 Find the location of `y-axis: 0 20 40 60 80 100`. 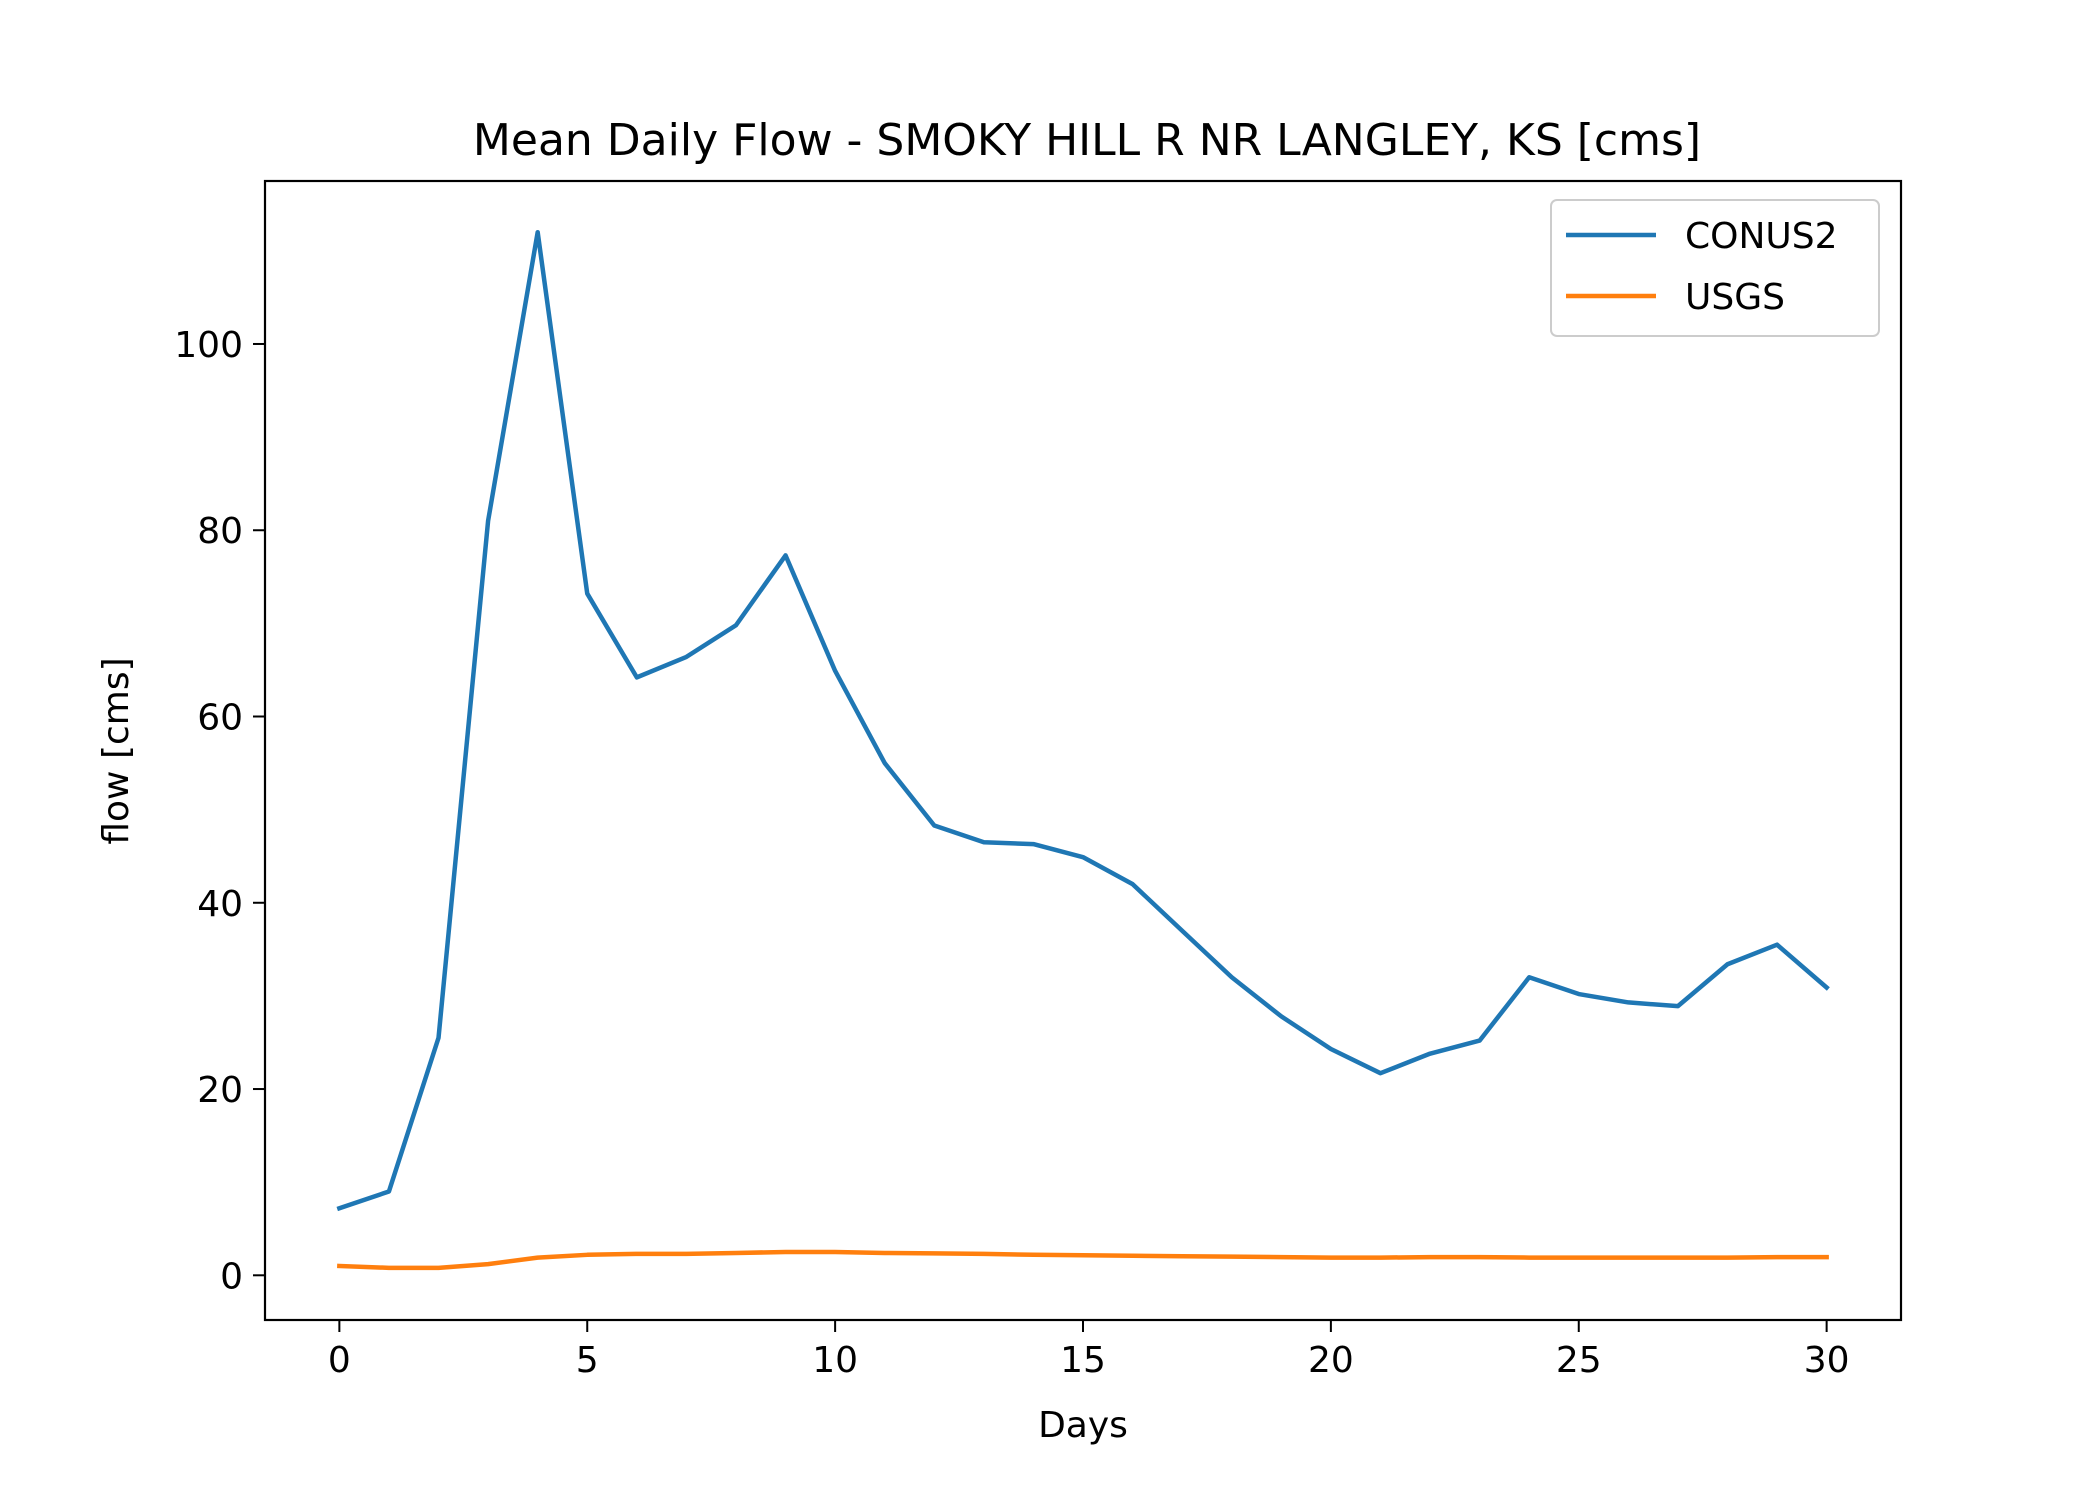

y-axis: 0 20 40 60 80 100 is located at coordinates (219, 811).